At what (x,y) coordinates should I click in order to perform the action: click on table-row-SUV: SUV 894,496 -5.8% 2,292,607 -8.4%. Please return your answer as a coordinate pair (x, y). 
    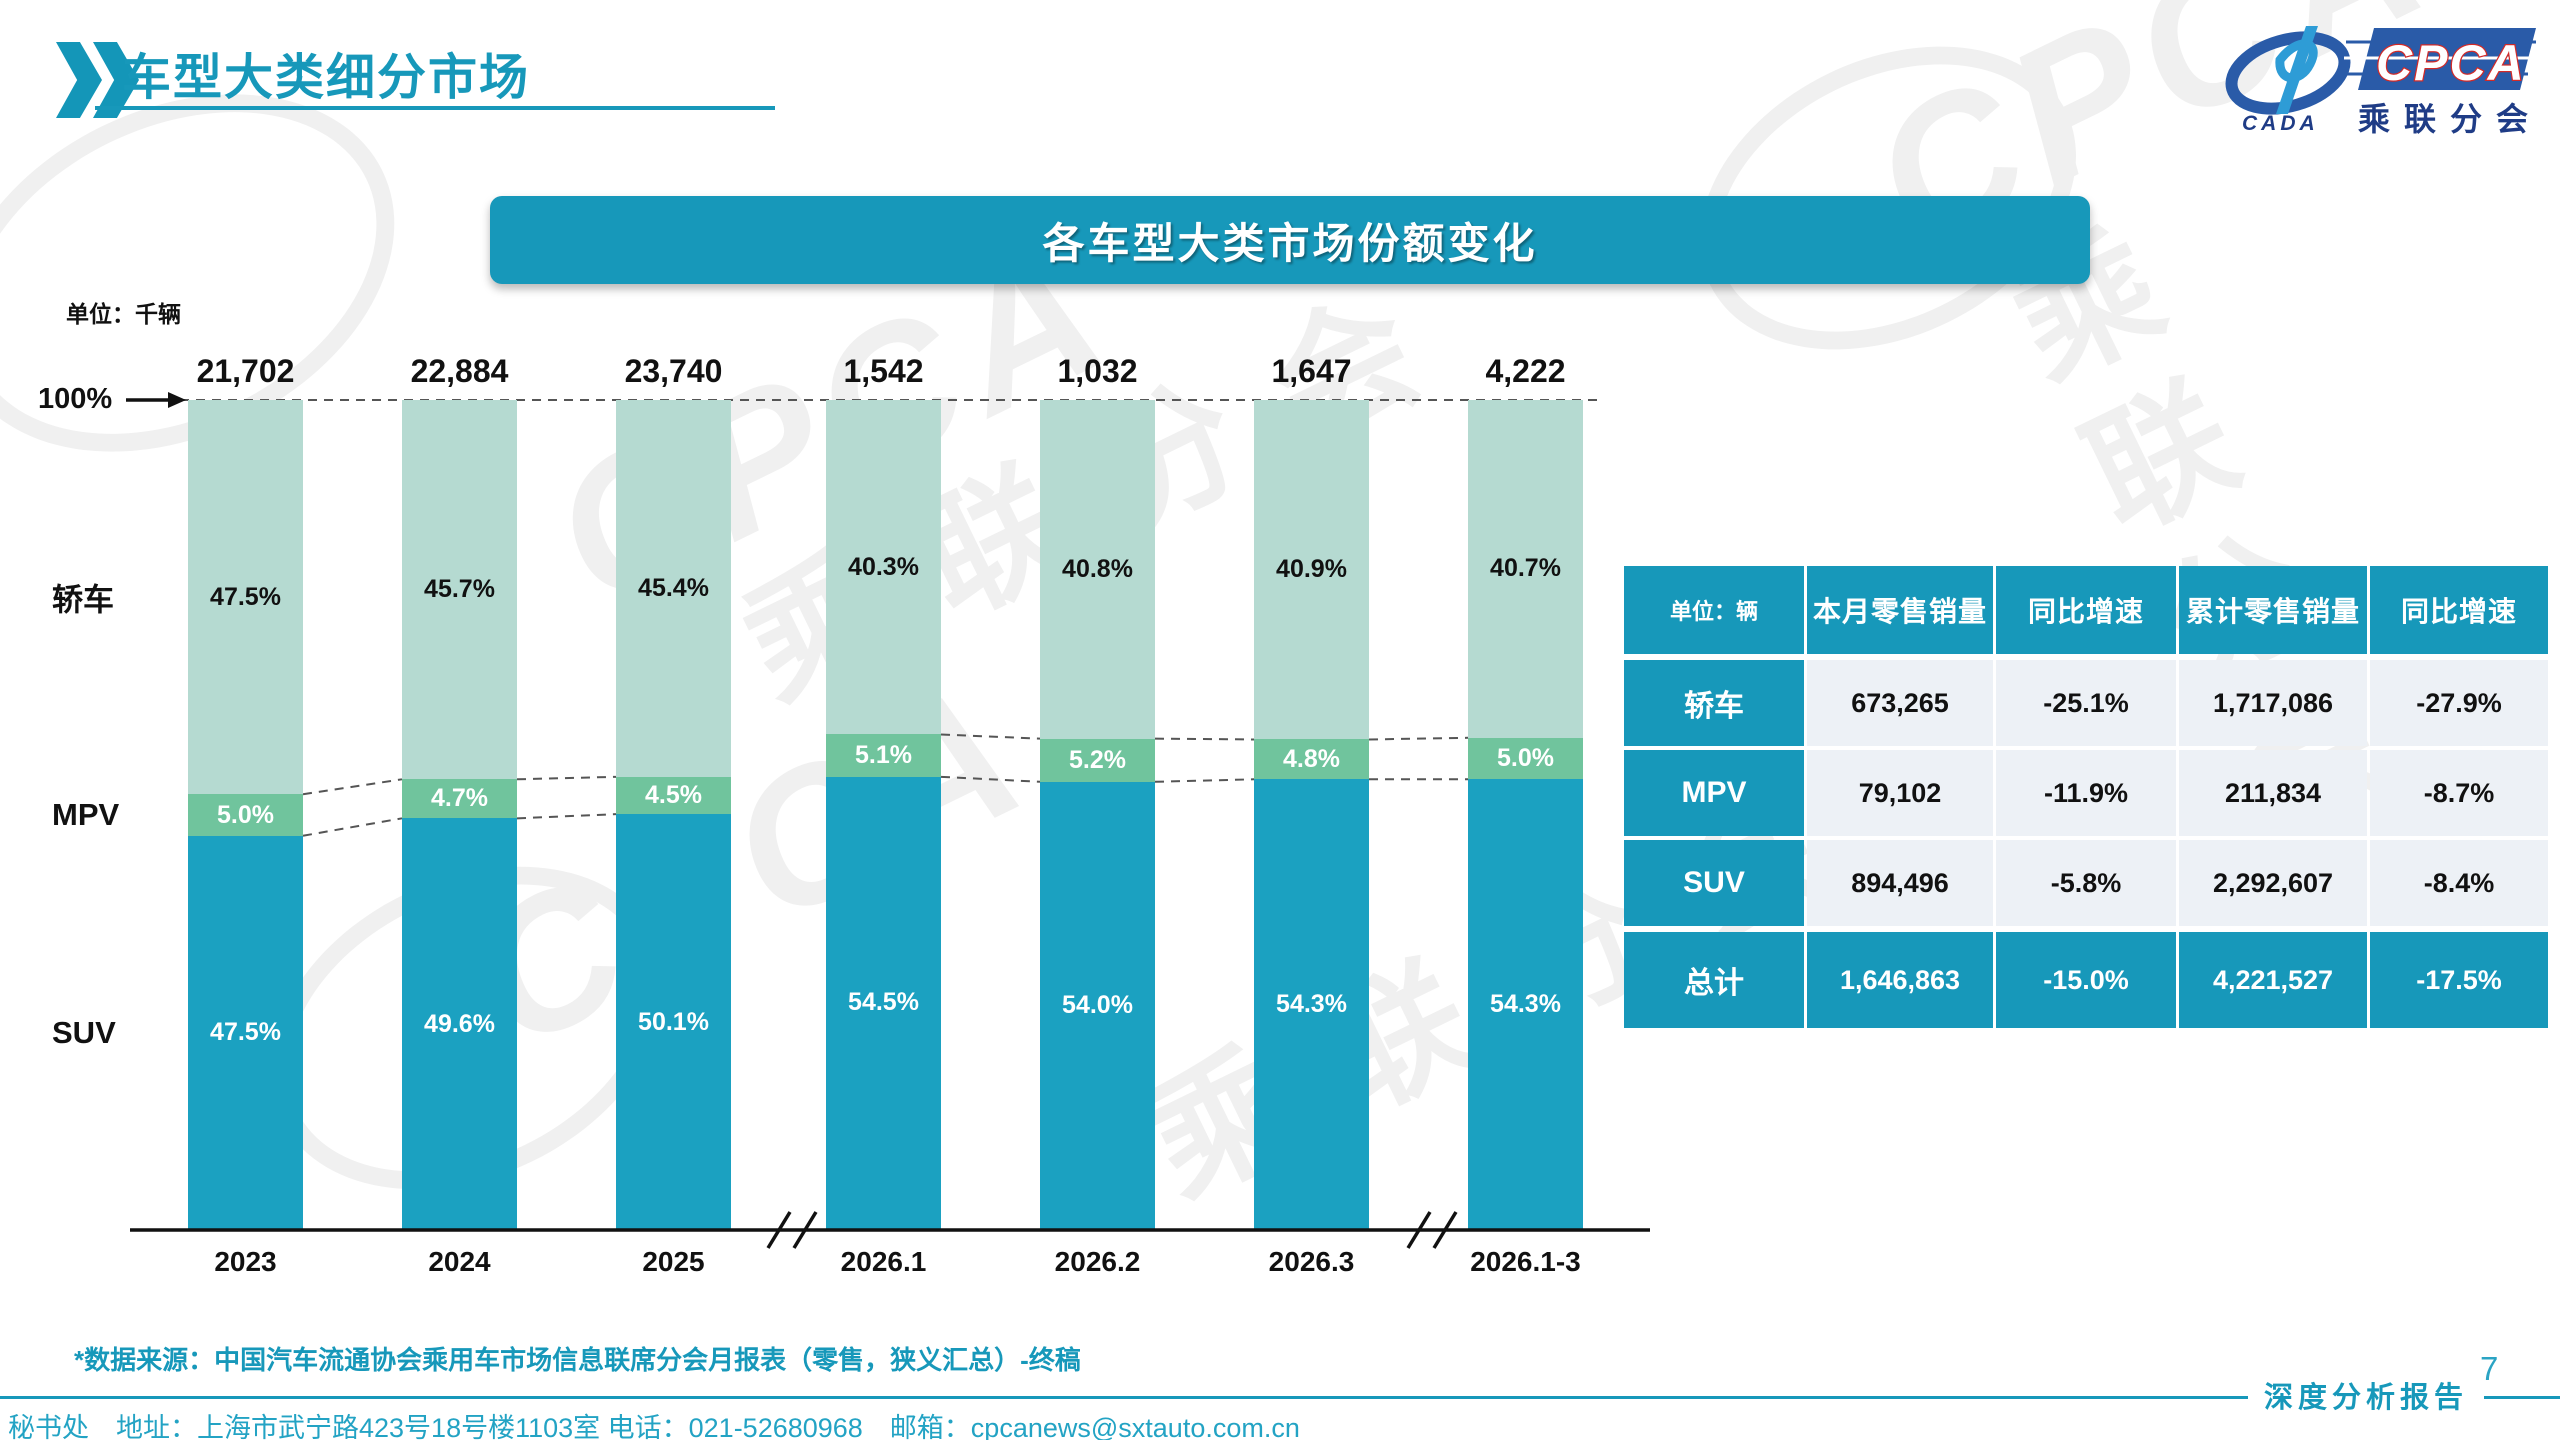
    Looking at the image, I should click on (2086, 883).